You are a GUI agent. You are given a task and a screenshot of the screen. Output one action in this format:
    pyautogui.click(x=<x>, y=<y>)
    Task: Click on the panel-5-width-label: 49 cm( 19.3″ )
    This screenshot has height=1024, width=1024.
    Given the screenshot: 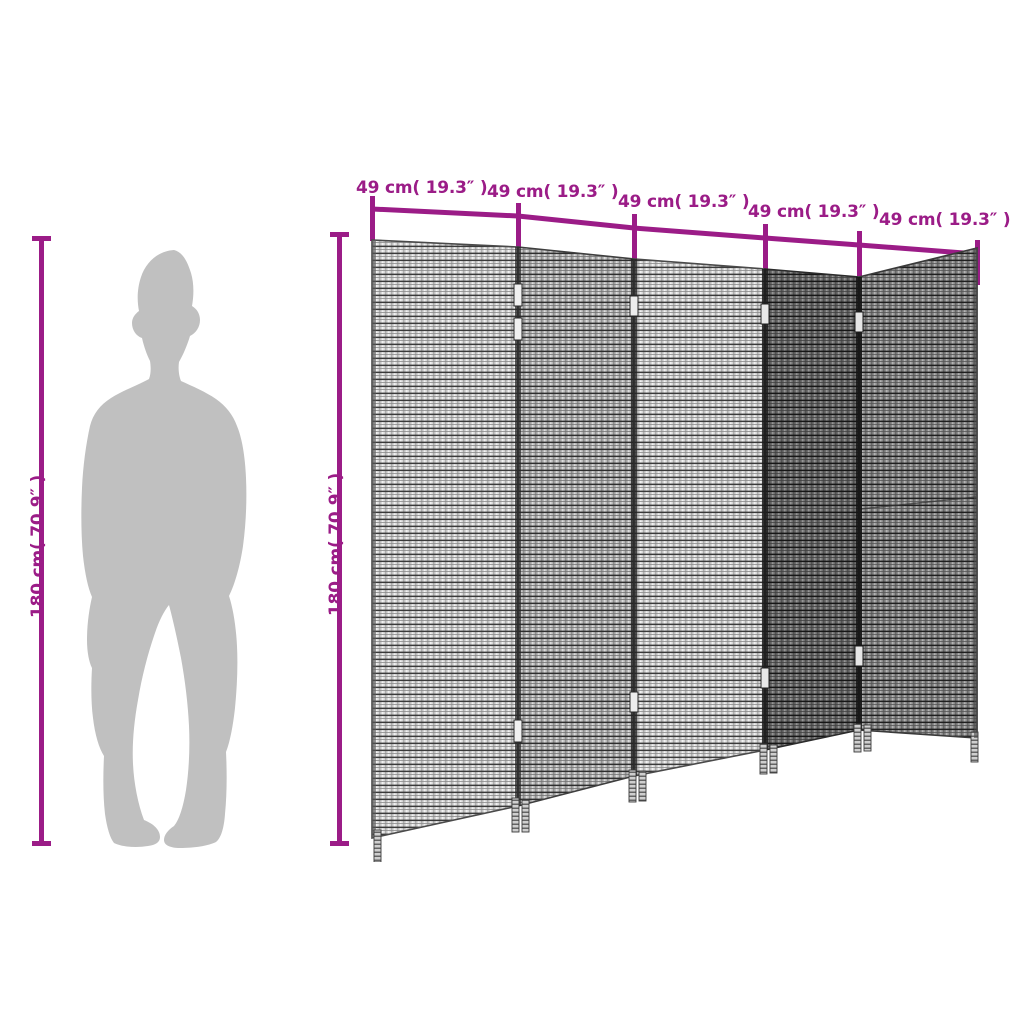 What is the action you would take?
    pyautogui.click(x=945, y=220)
    